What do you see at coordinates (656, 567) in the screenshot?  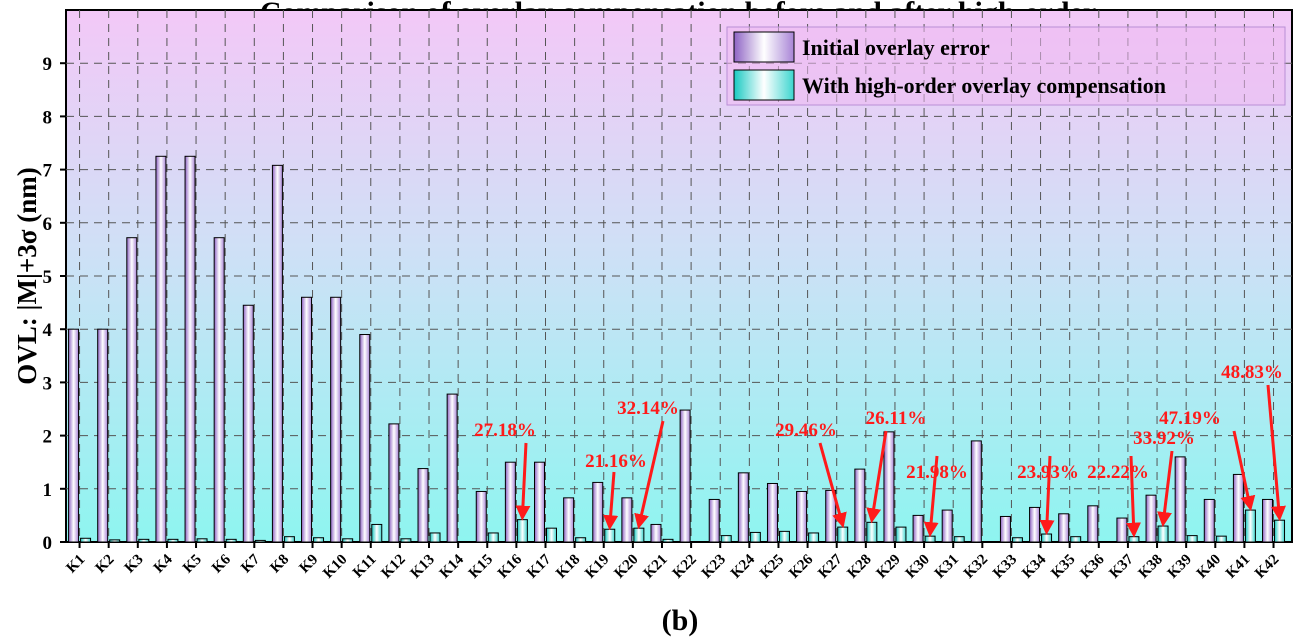 I see `x-tick-label: K21` at bounding box center [656, 567].